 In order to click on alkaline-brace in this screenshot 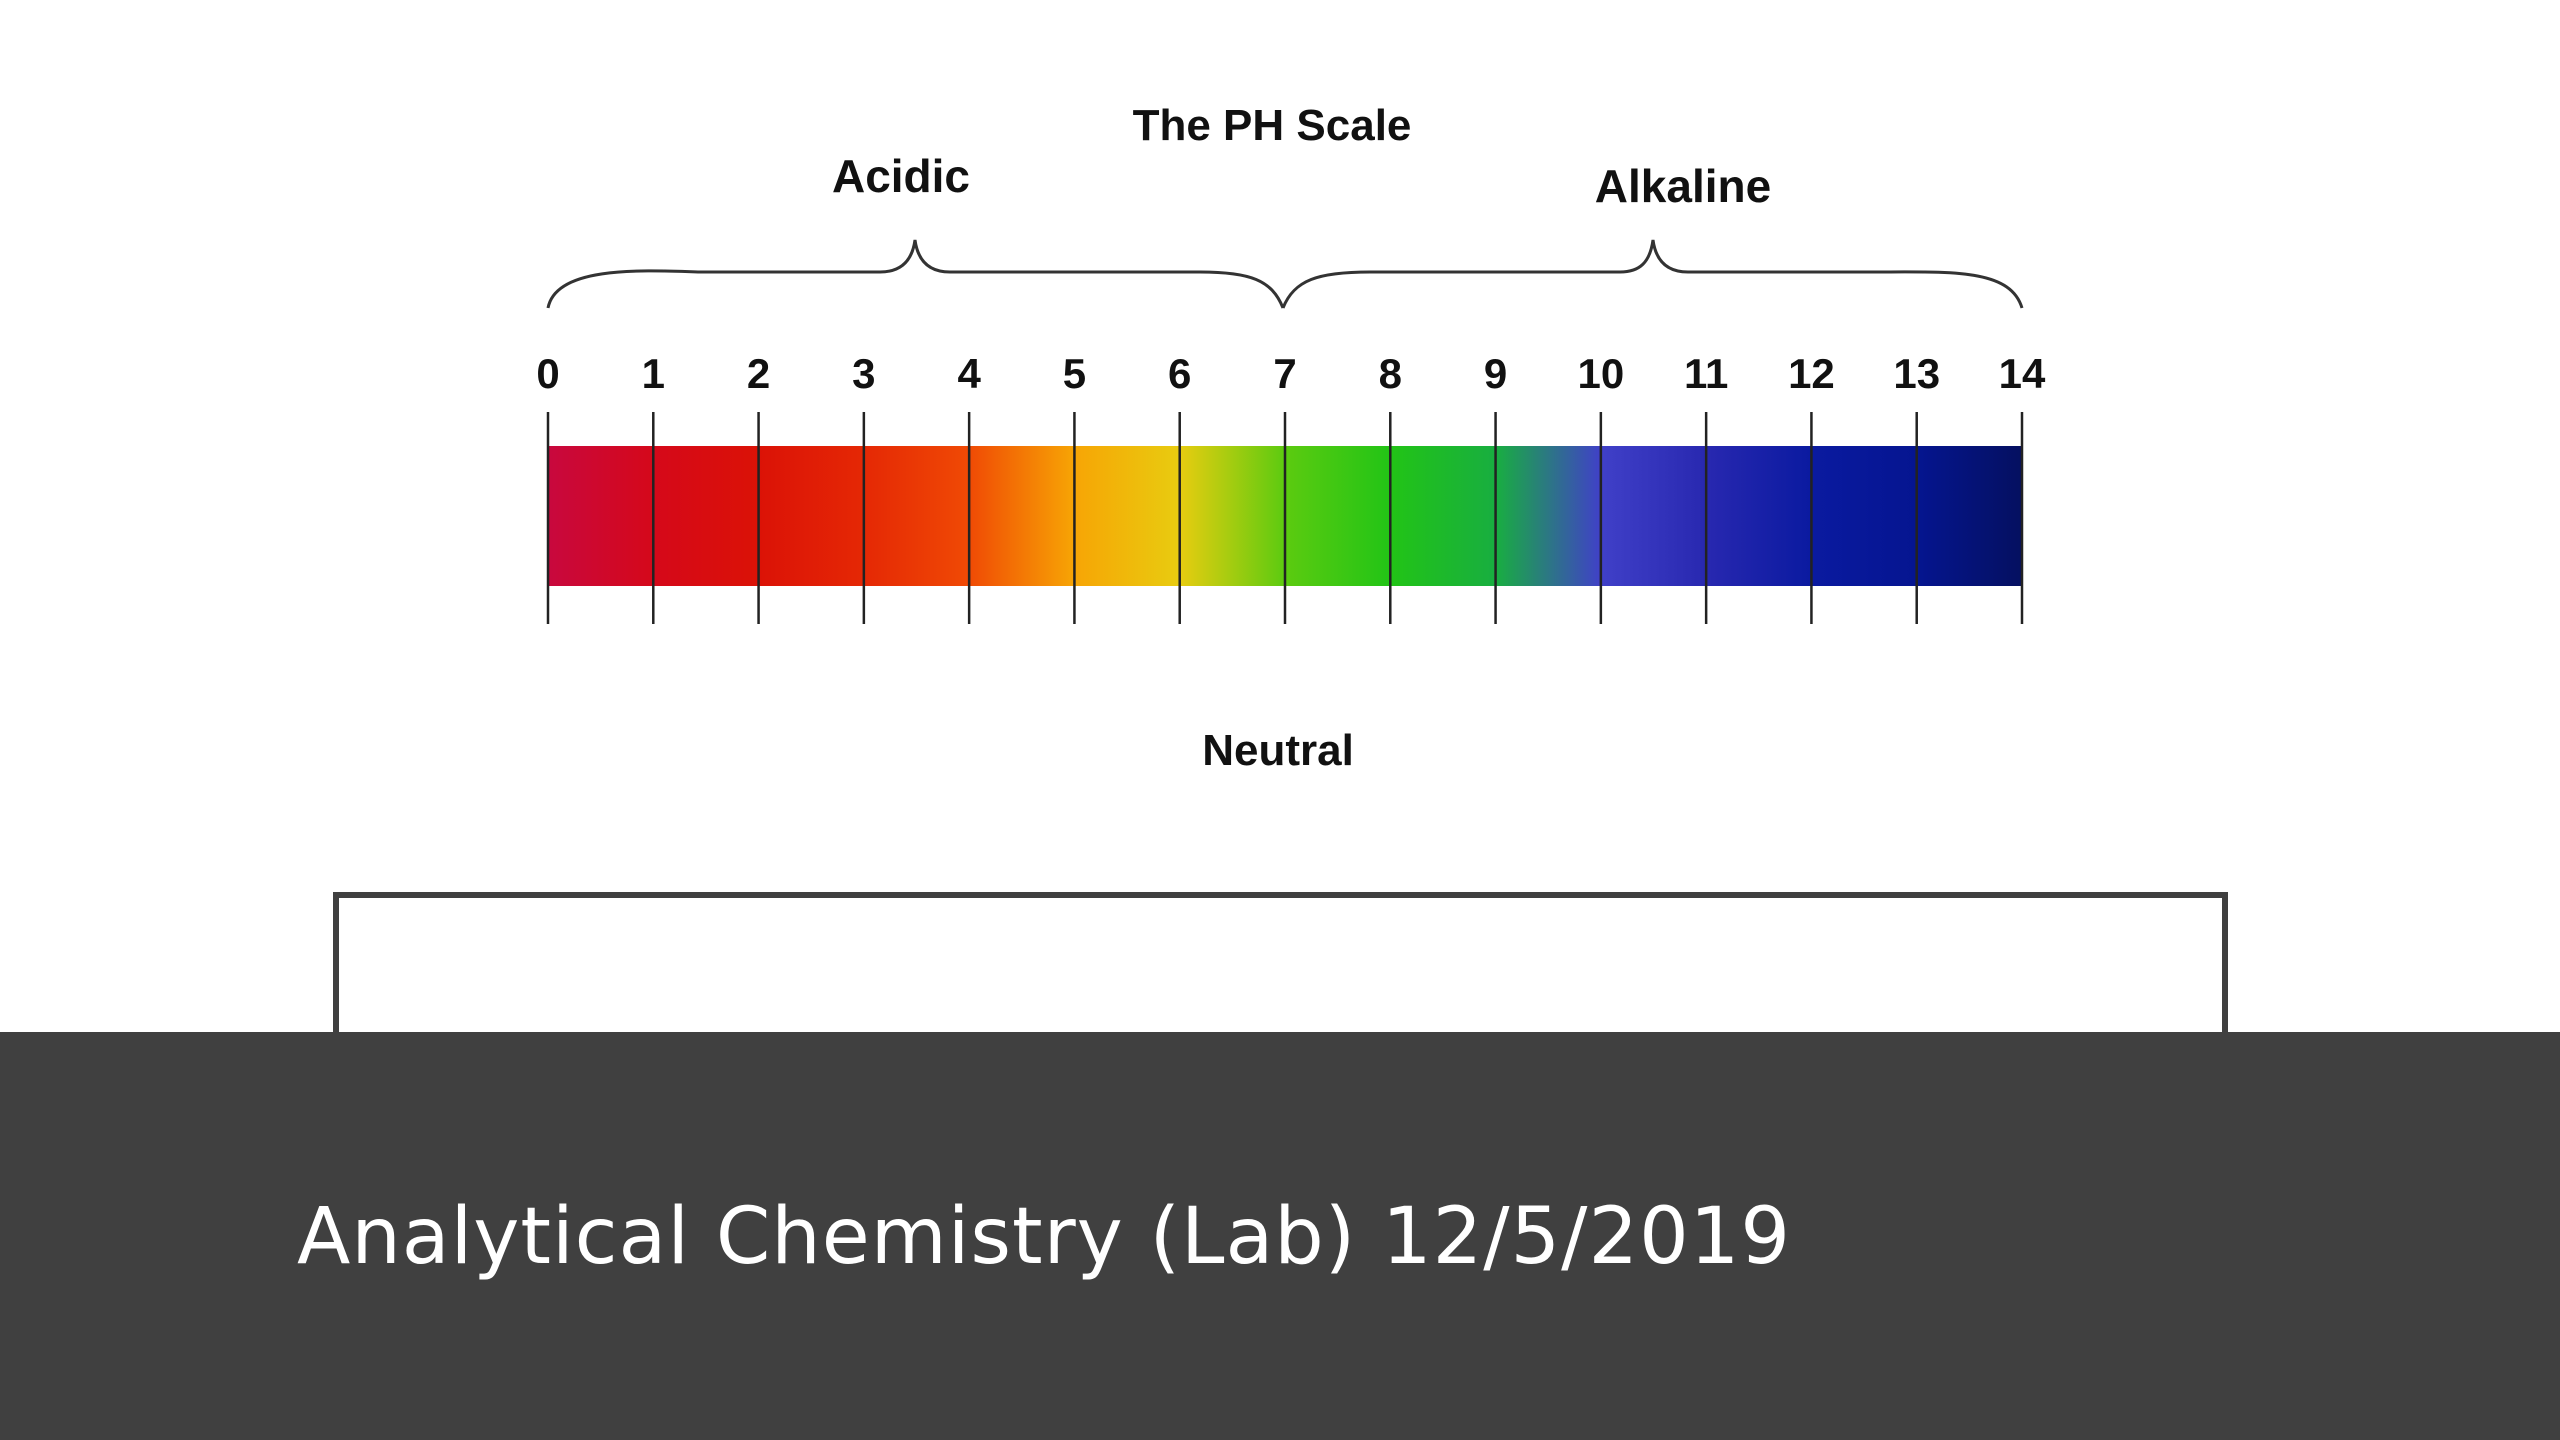, I will do `click(1652, 274)`.